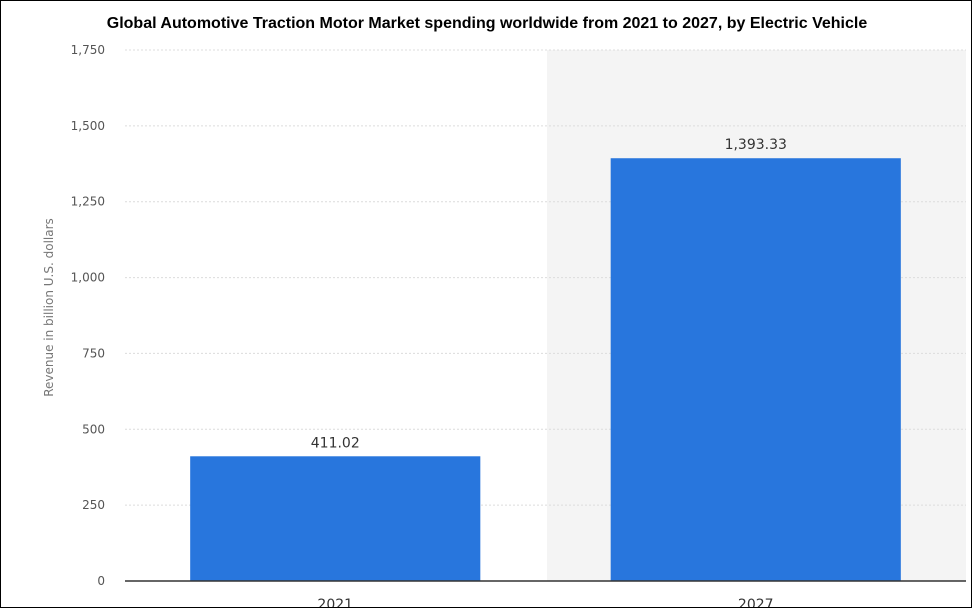 This screenshot has width=972, height=608. I want to click on y-tick-label: 1,500, so click(88, 126).